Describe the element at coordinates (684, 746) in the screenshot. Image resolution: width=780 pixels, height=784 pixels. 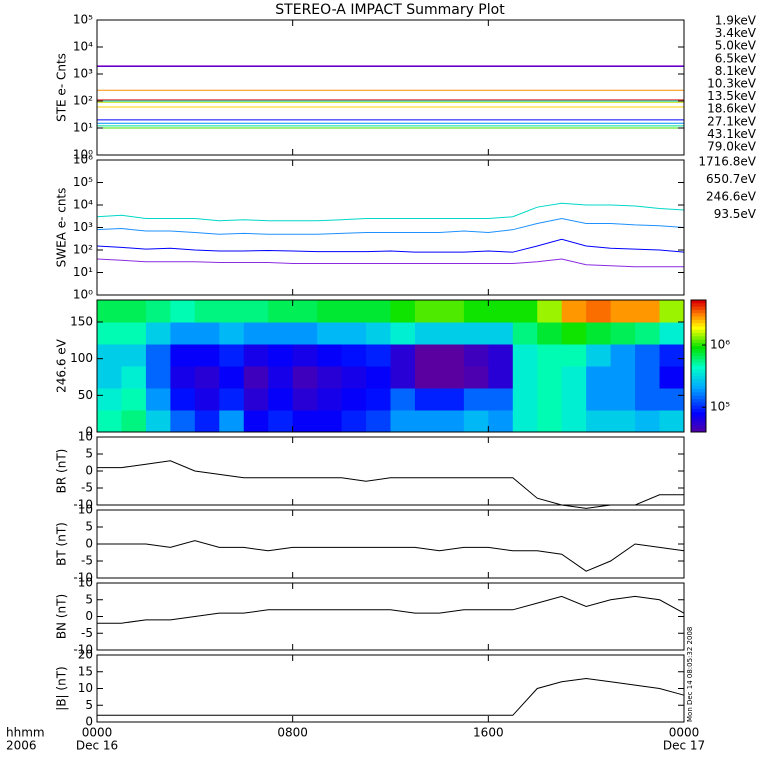
I see `x-date-label: Dec 17` at that location.